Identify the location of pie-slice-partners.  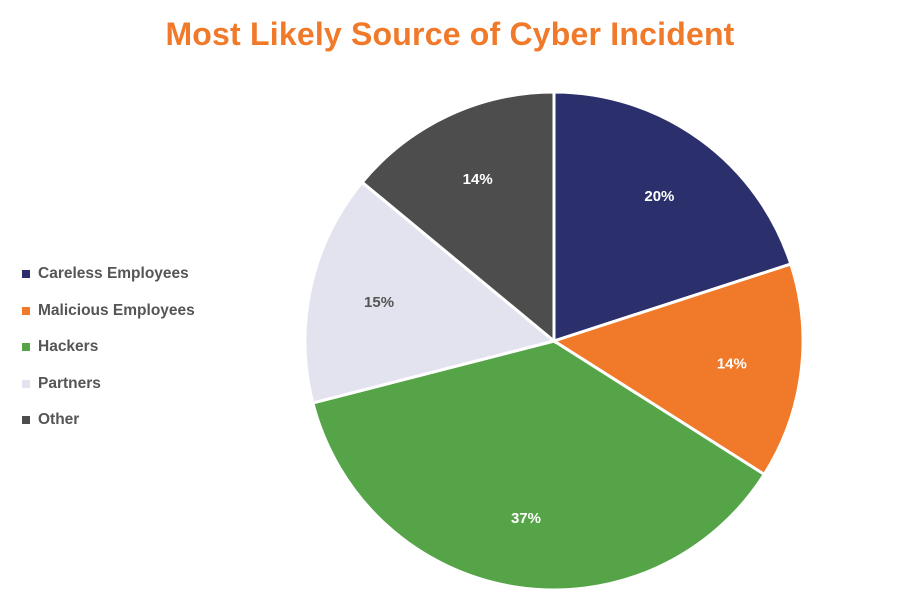
(430, 292).